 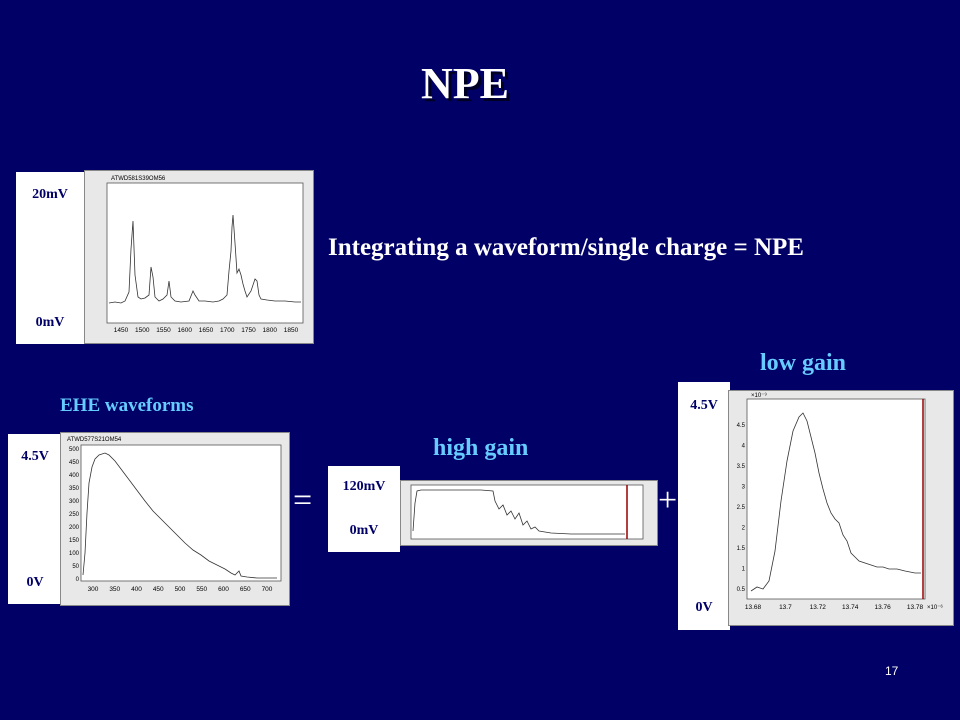 What do you see at coordinates (163, 330) in the screenshot?
I see `top-plot-x-tick-label: 1550` at bounding box center [163, 330].